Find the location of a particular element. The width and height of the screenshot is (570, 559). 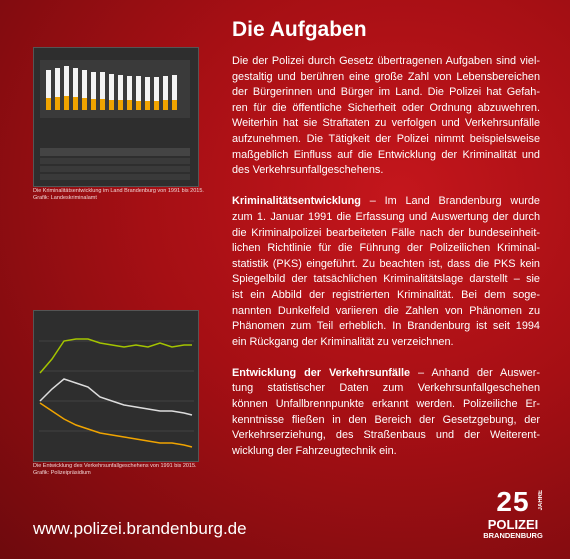

crime-chart-graphic is located at coordinates (116, 117).